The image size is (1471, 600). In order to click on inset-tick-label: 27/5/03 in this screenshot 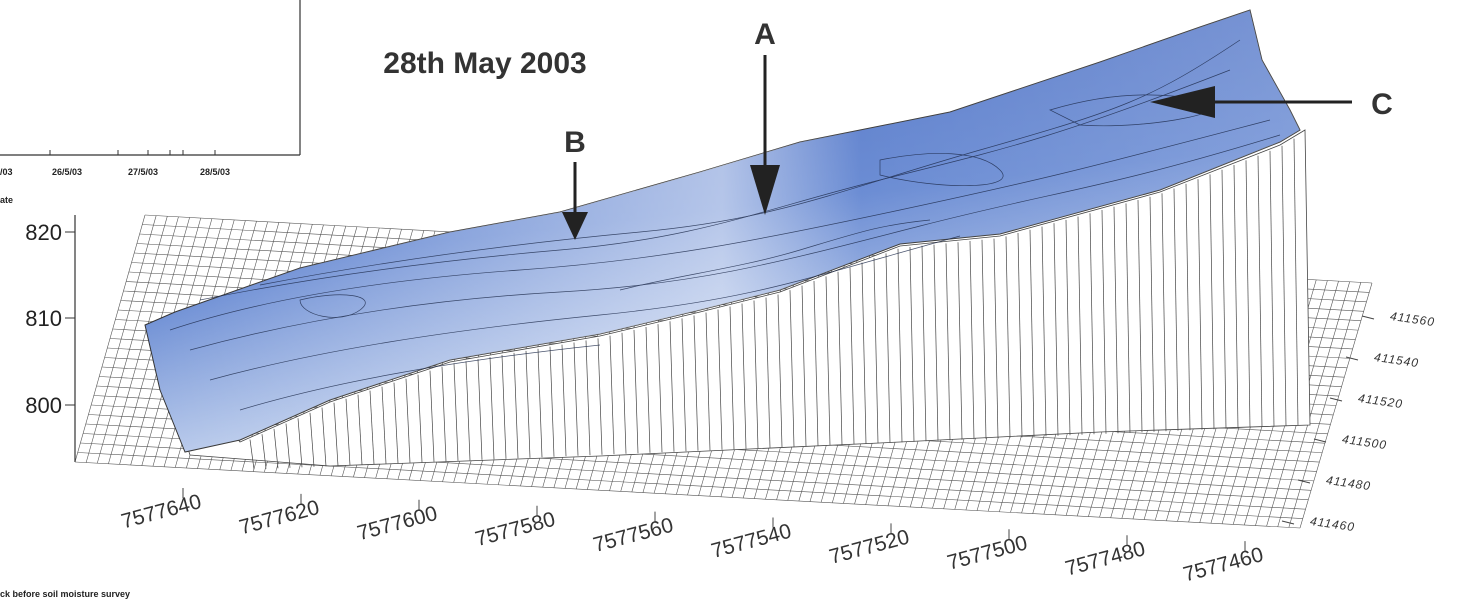, I will do `click(143, 172)`.